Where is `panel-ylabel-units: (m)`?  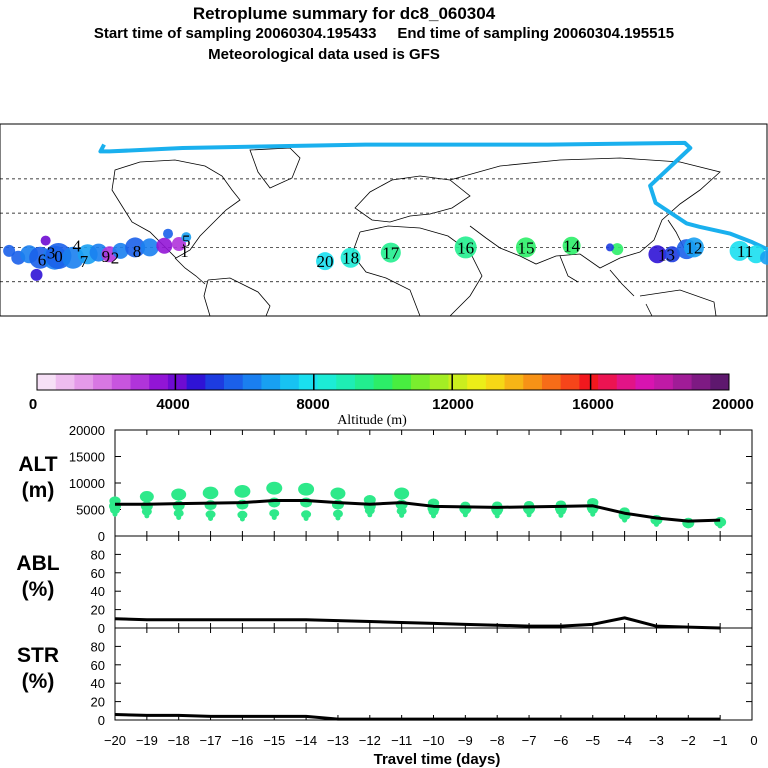 panel-ylabel-units: (m) is located at coordinates (38, 490).